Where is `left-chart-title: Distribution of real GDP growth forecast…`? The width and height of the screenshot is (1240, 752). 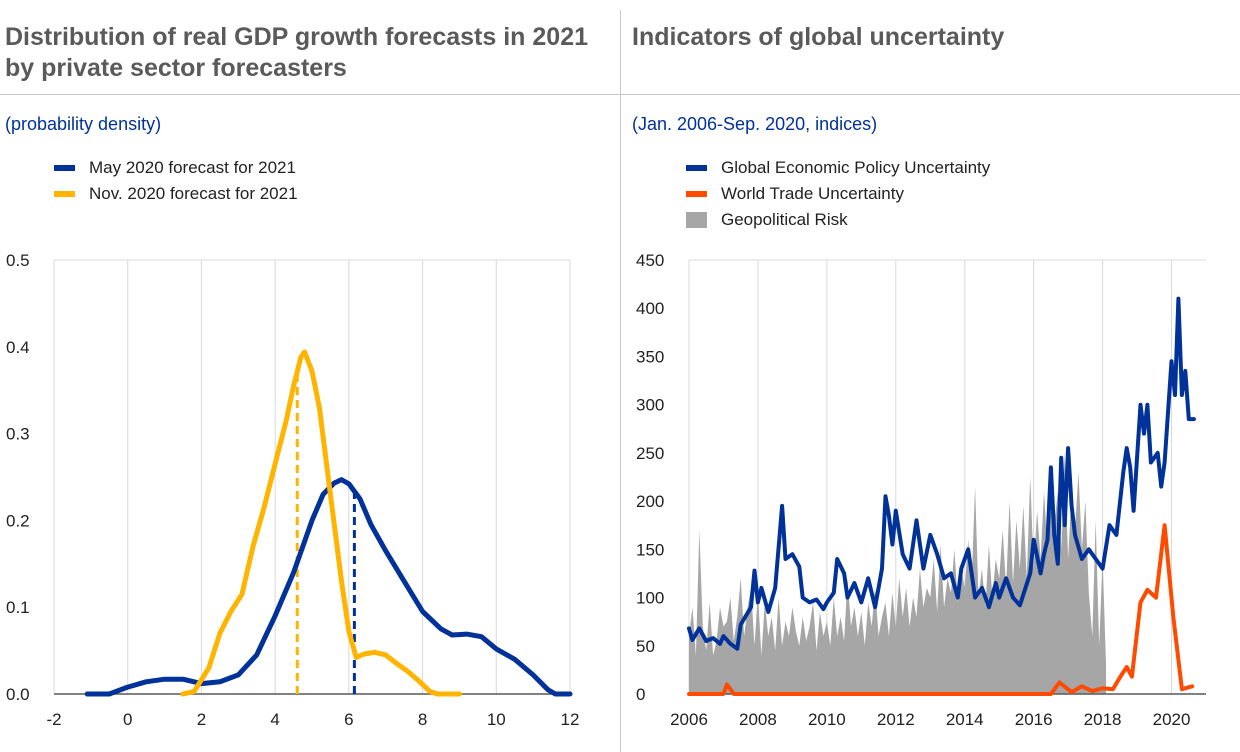
left-chart-title: Distribution of real GDP growth forecast… is located at coordinates (296, 52).